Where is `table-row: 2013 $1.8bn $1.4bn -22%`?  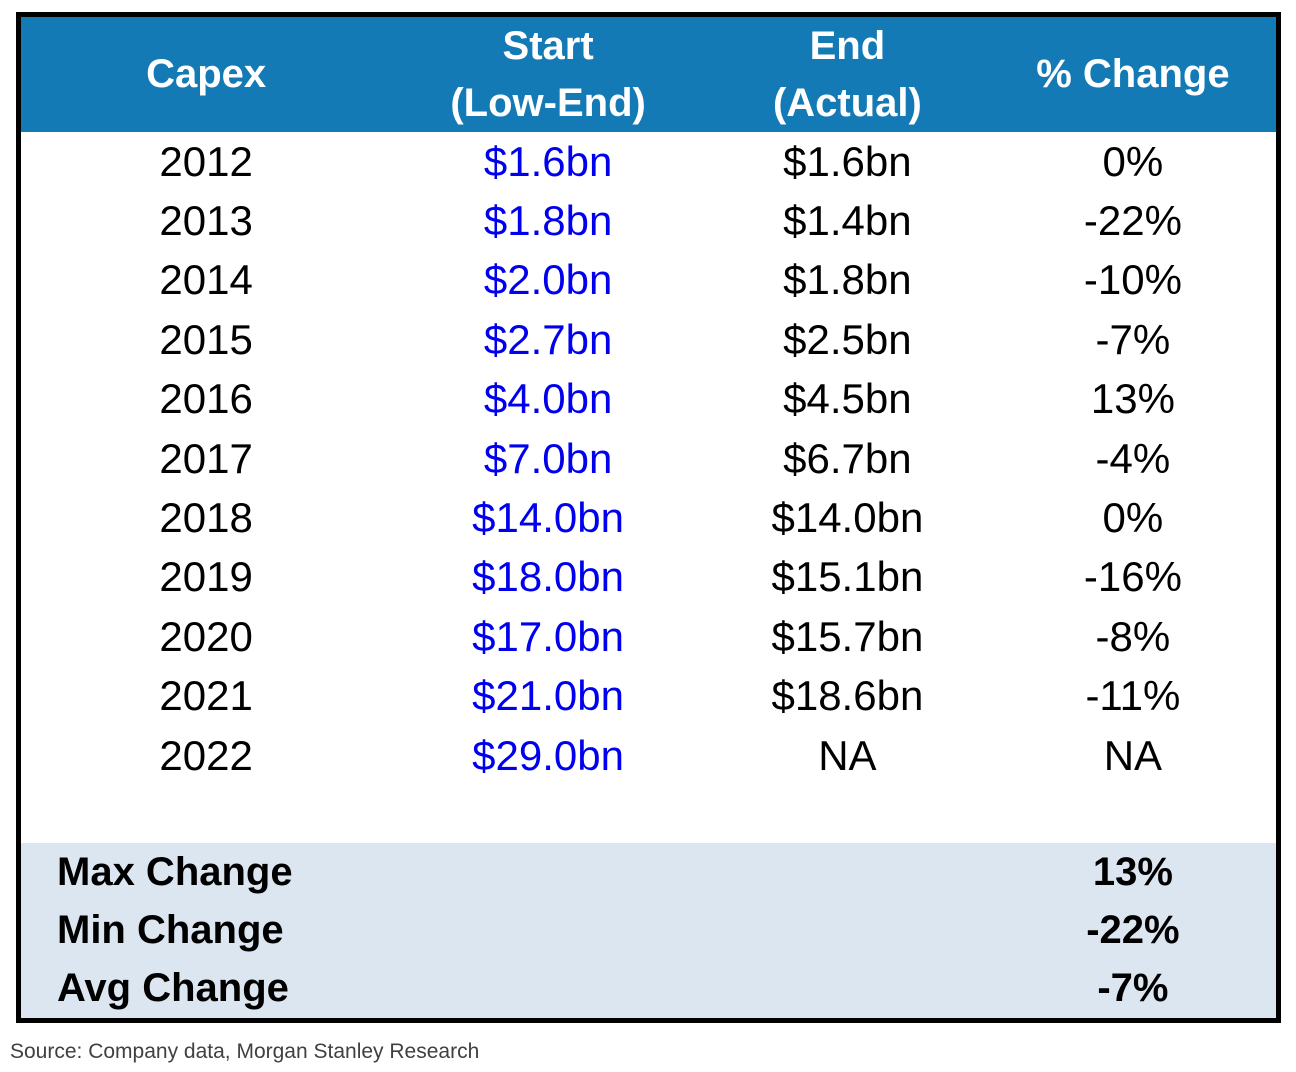 table-row: 2013 $1.8bn $1.4bn -22% is located at coordinates (648, 220).